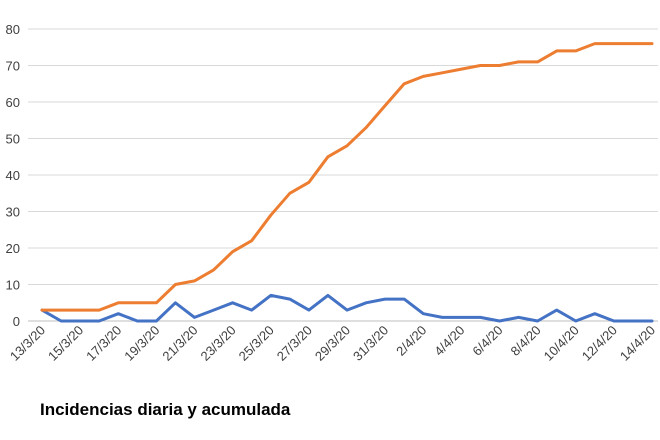 The height and width of the screenshot is (440, 660). What do you see at coordinates (294, 343) in the screenshot?
I see `x-tick-label: 27/3/20` at bounding box center [294, 343].